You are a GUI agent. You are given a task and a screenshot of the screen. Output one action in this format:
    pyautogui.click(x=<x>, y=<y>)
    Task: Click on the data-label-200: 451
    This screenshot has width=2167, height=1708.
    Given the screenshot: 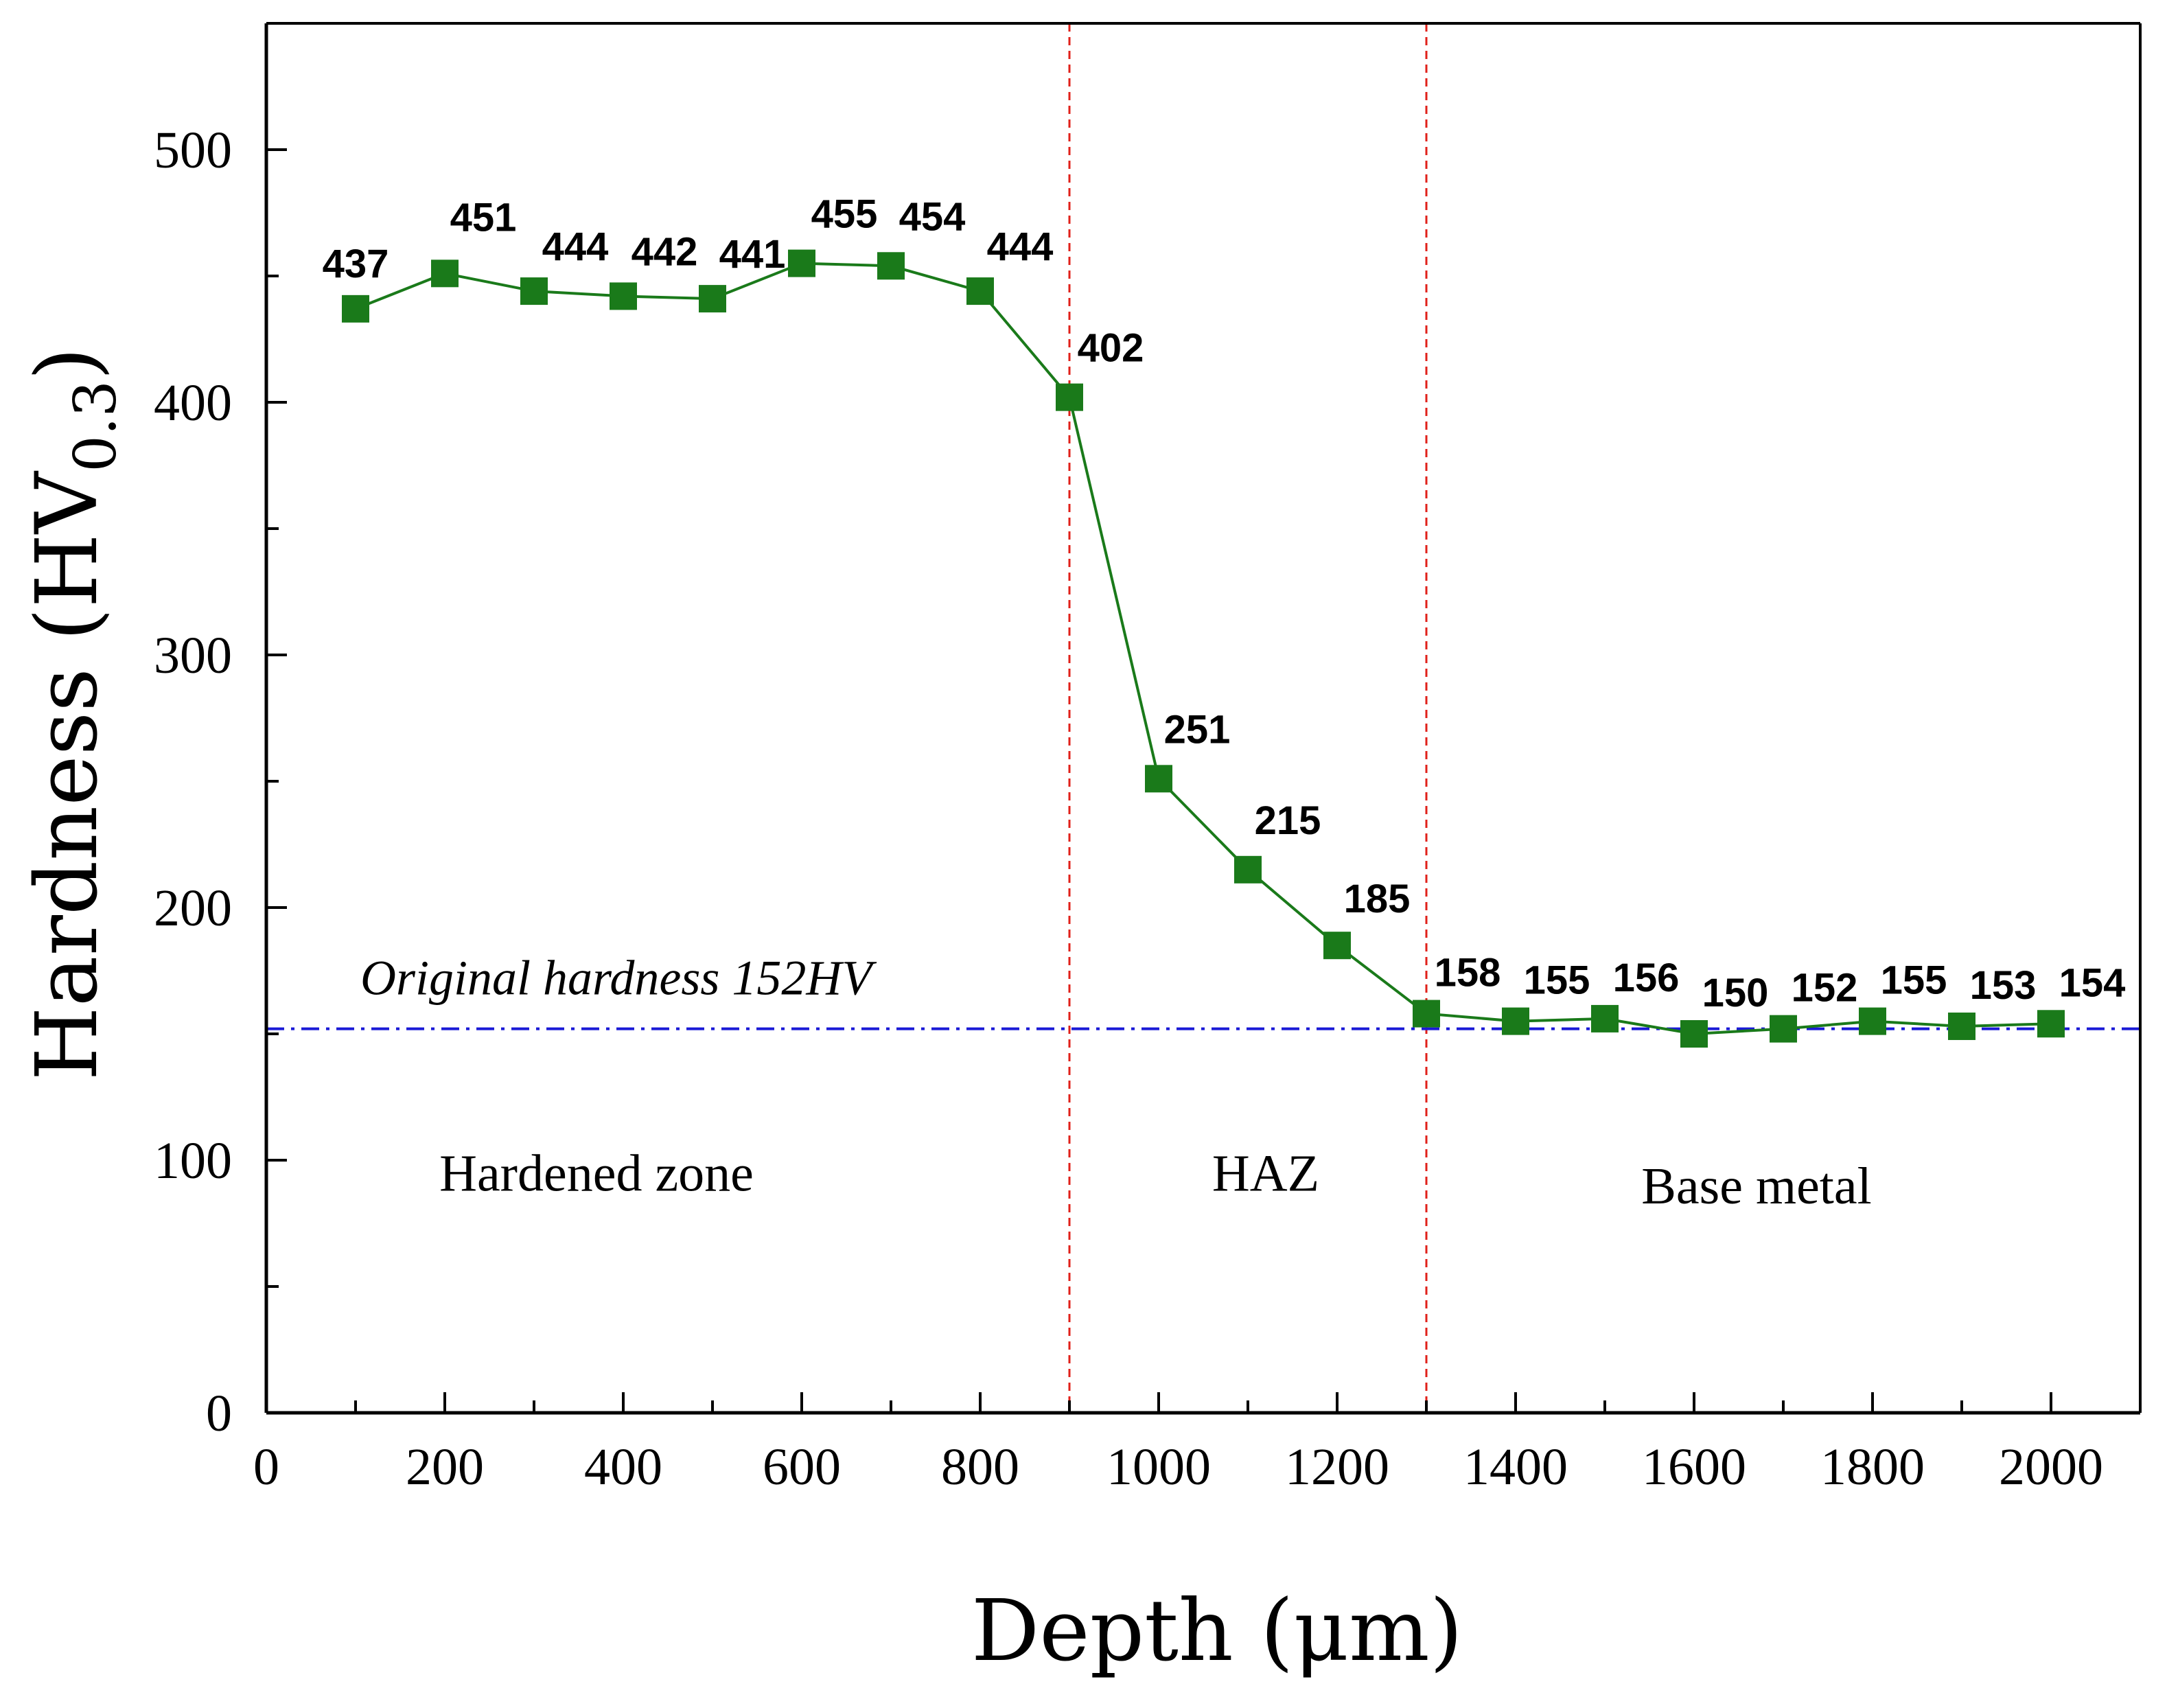 What is the action you would take?
    pyautogui.click(x=484, y=218)
    